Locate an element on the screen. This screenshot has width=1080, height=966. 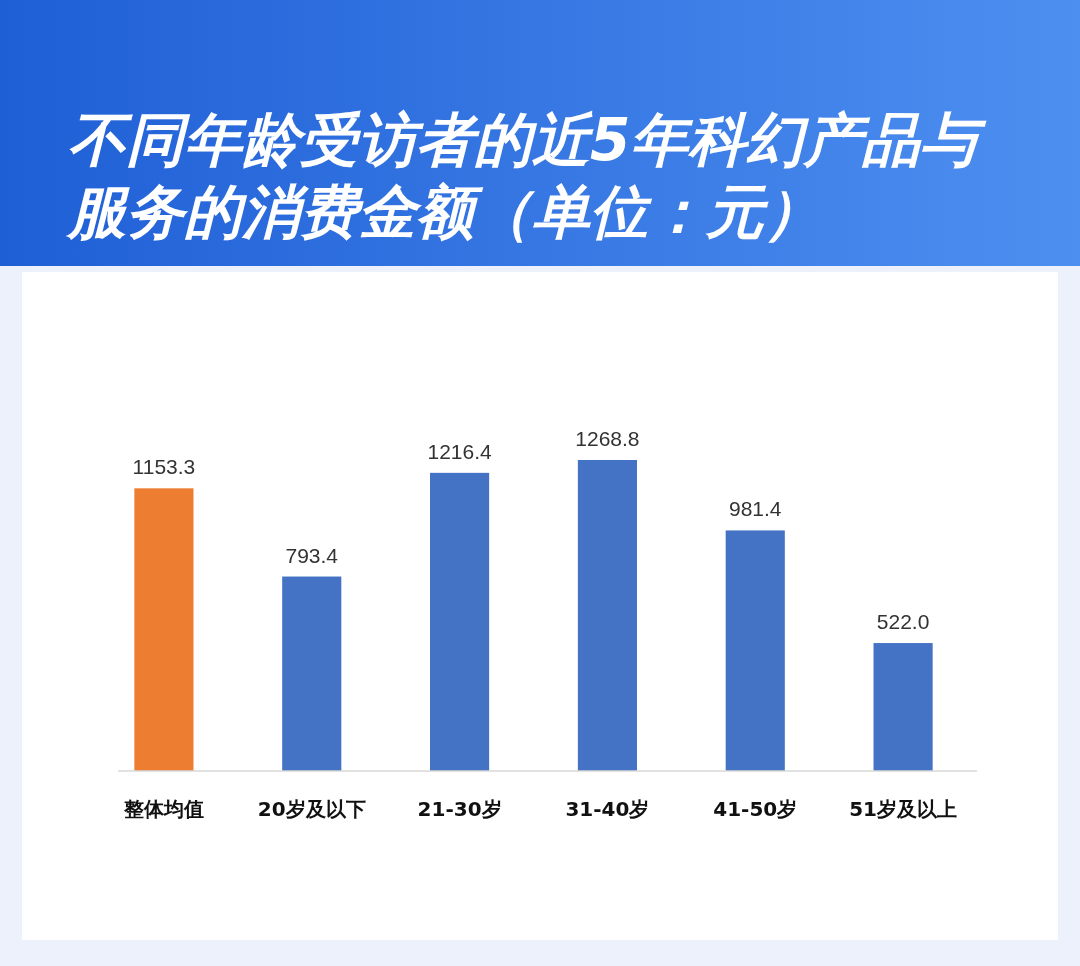
x-tick-label: 31-40岁 is located at coordinates (607, 809).